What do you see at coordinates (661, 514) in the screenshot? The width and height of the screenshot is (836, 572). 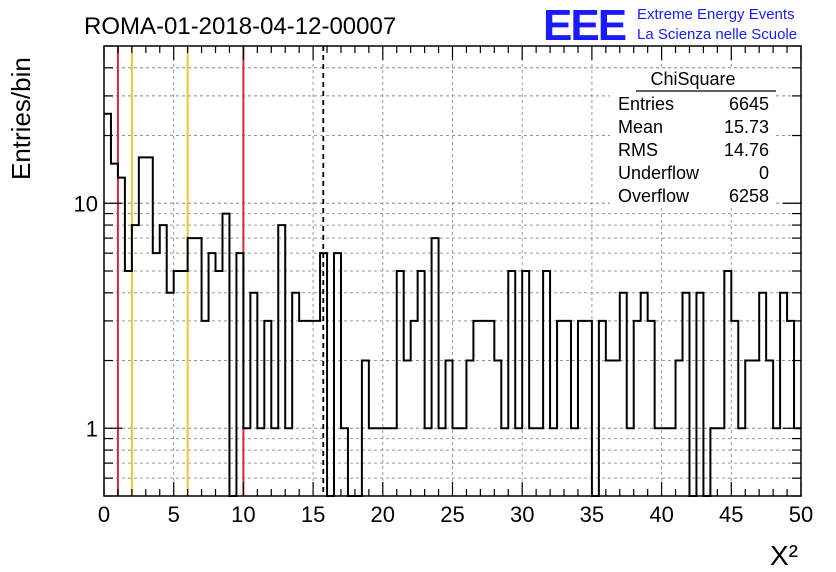 I see `x-tick-label: 40` at bounding box center [661, 514].